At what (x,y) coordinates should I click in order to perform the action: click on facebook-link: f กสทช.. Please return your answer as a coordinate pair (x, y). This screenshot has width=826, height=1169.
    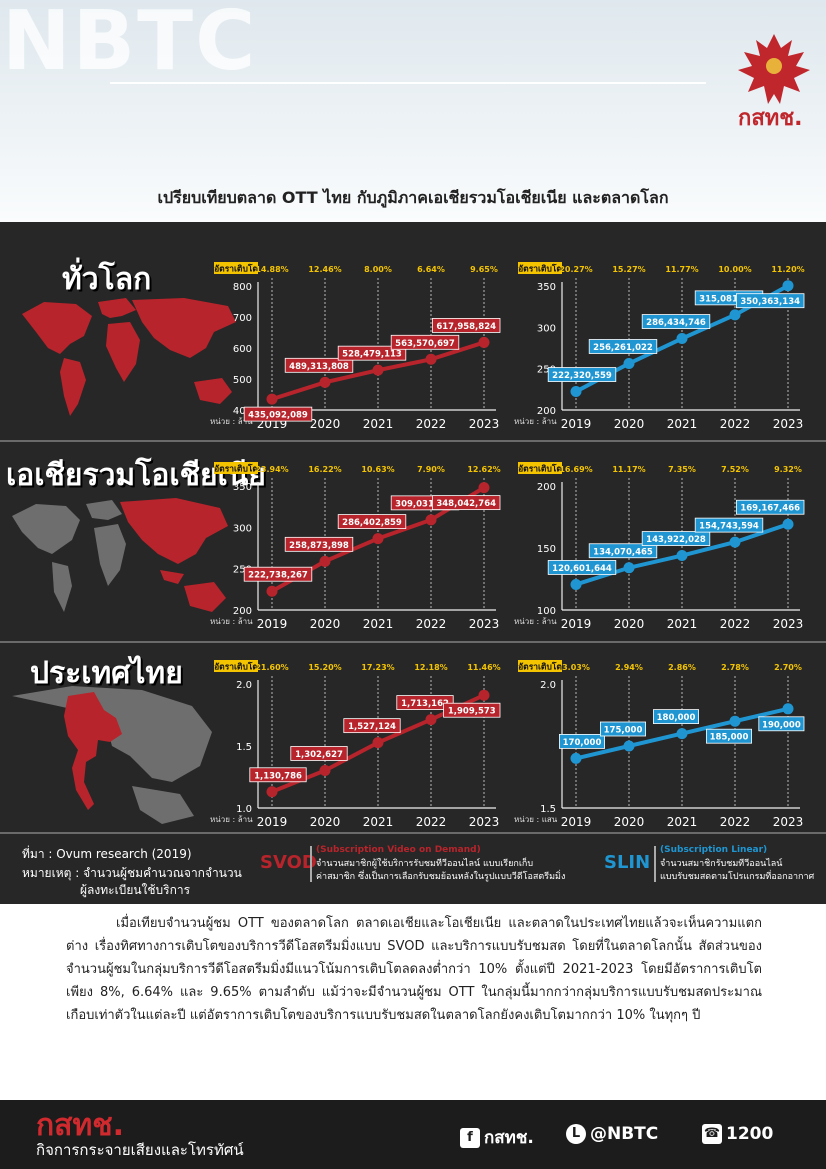
    Looking at the image, I should click on (497, 1137).